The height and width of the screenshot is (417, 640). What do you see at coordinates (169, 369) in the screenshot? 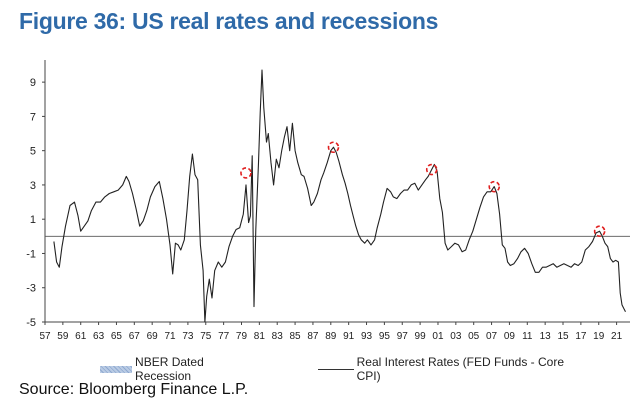
I see `legend-label-recession: NBER Dated Recession` at bounding box center [169, 369].